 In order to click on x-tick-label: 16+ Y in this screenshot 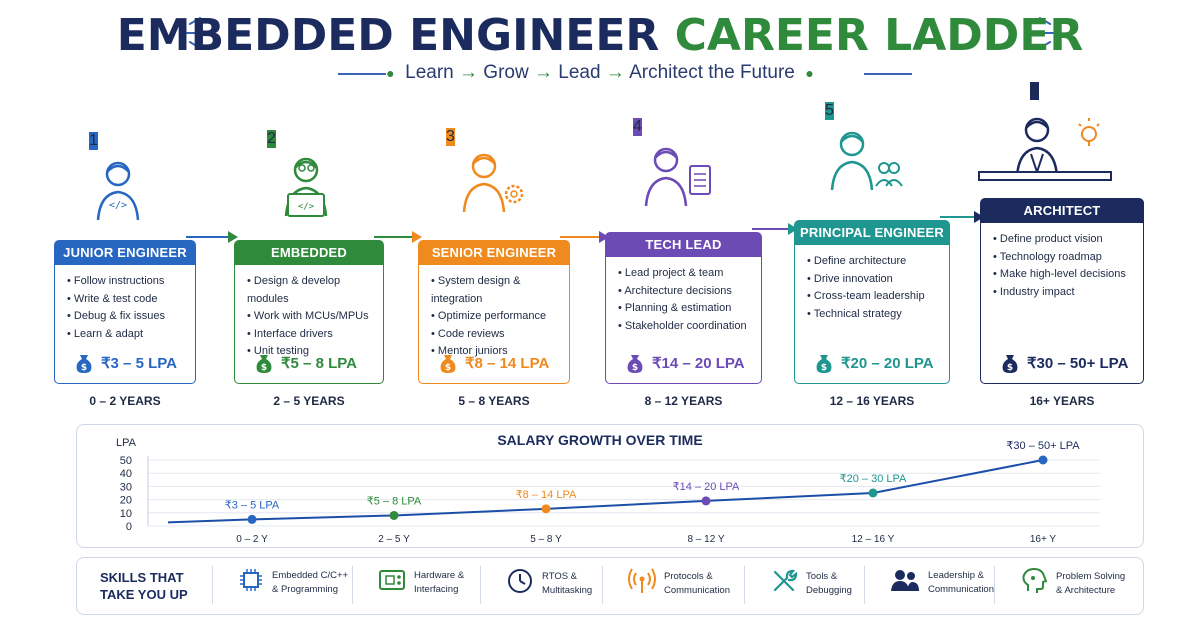, I will do `click(1043, 539)`.